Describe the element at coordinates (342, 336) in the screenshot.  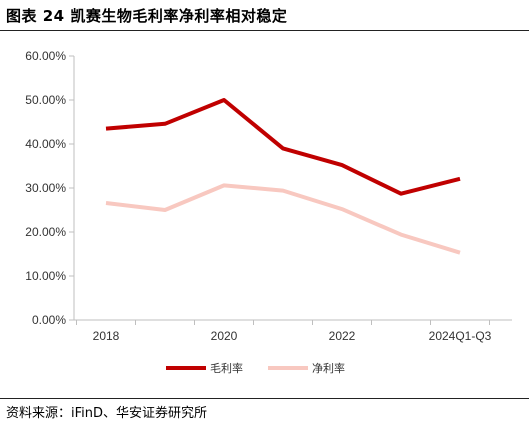
I see `x-tick-label: 2022` at that location.